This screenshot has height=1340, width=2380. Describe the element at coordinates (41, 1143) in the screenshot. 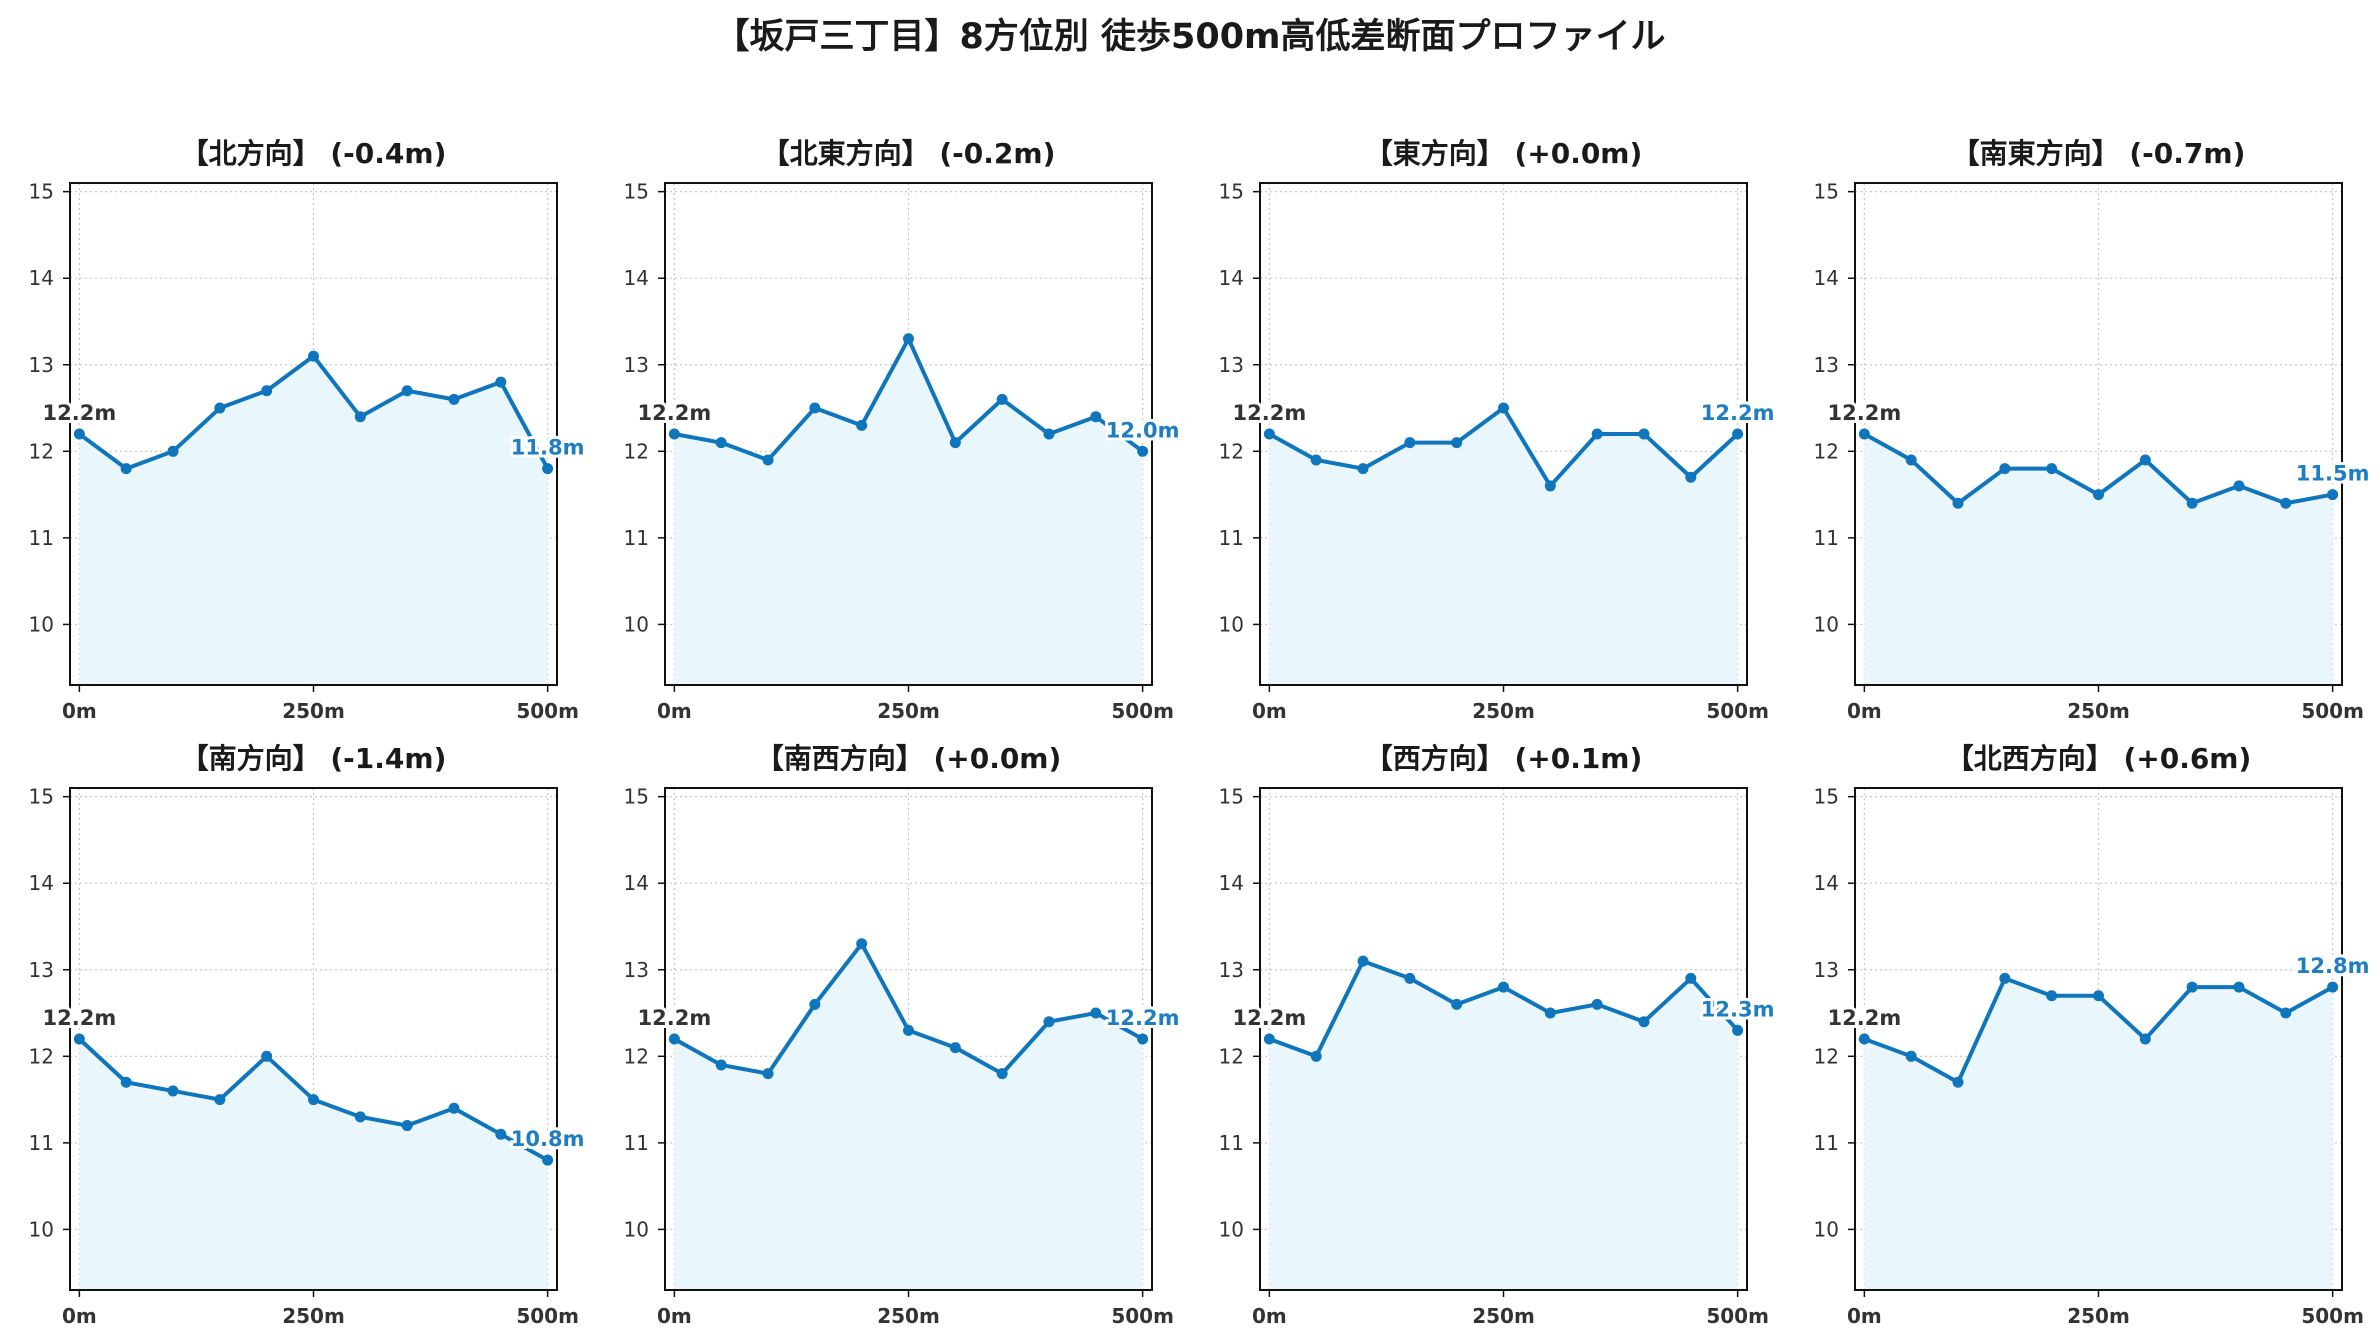

I see `y-tick-label: 11` at that location.